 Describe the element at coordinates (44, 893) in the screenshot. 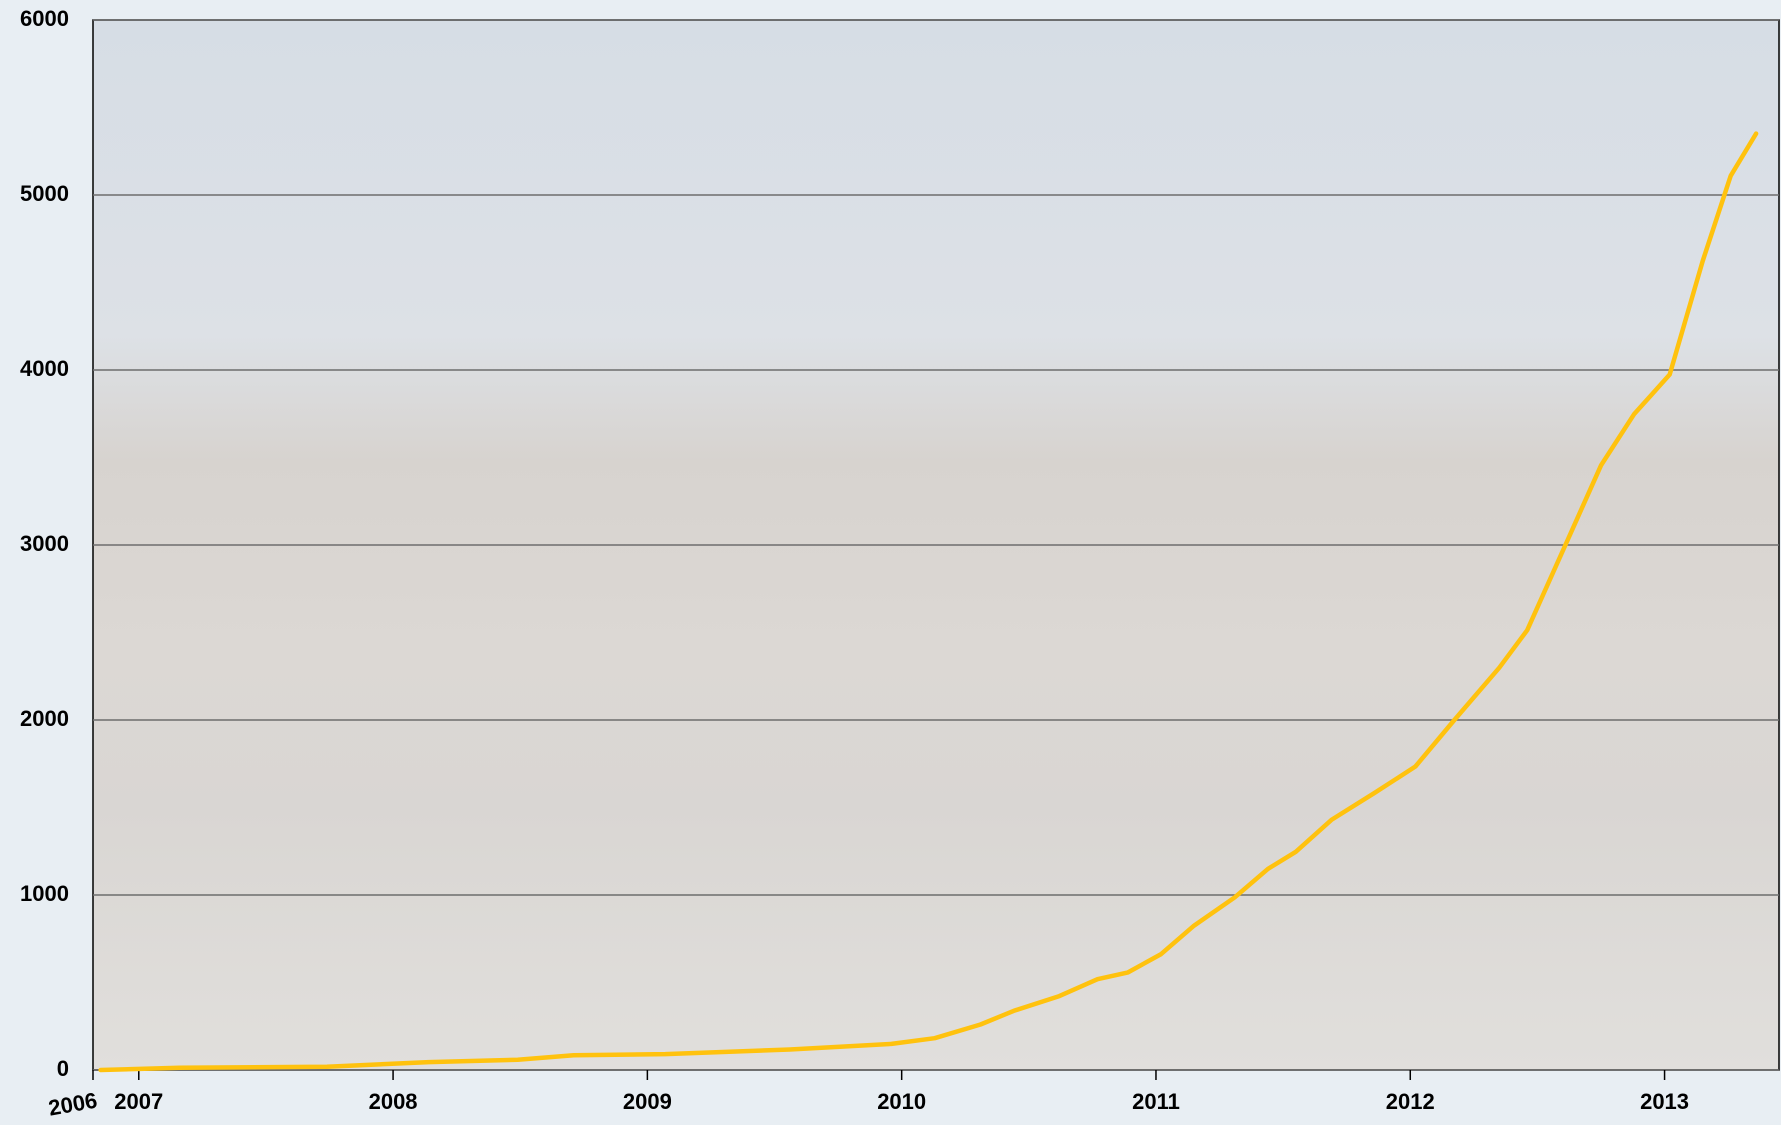

I see `y-tick-label: 1000` at that location.